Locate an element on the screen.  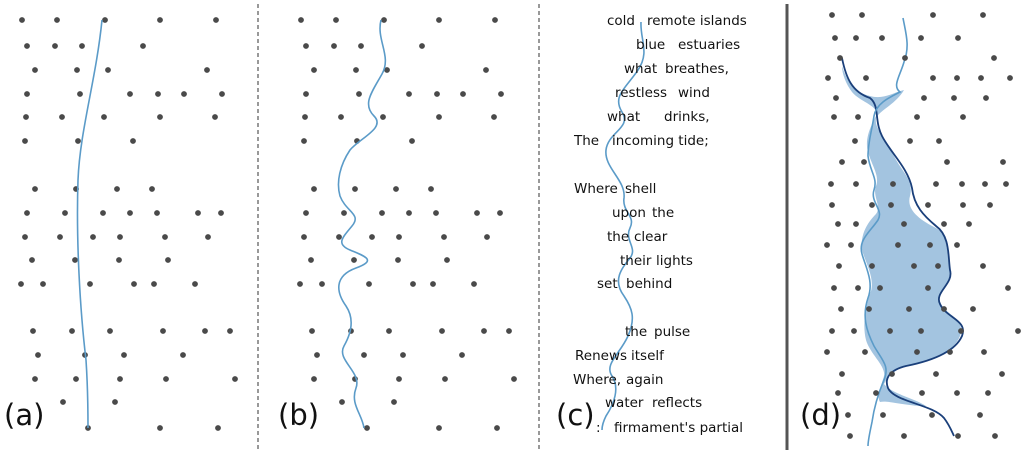
poem-word: : is located at coordinates (598, 428).